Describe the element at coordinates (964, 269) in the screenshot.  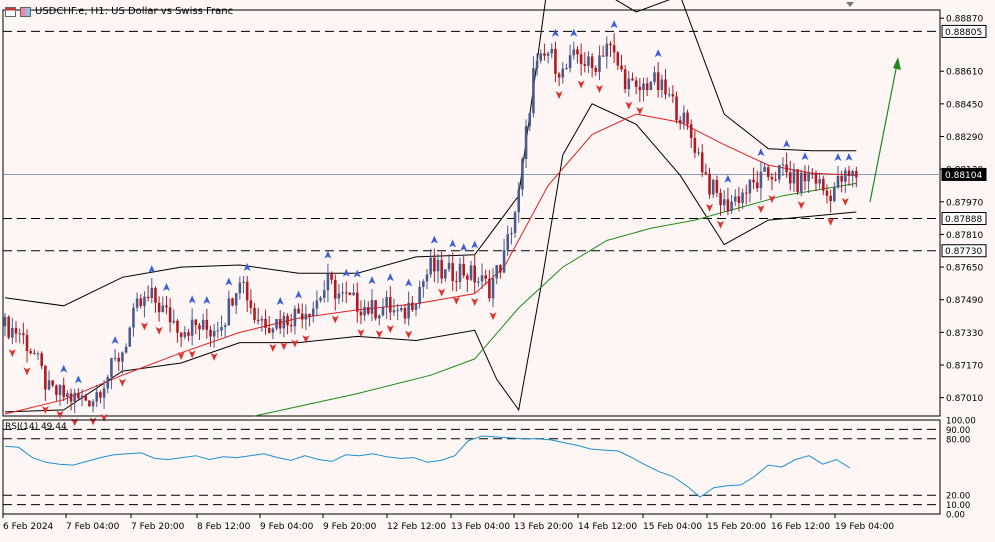
I see `price-tick-label: 0.87650` at that location.